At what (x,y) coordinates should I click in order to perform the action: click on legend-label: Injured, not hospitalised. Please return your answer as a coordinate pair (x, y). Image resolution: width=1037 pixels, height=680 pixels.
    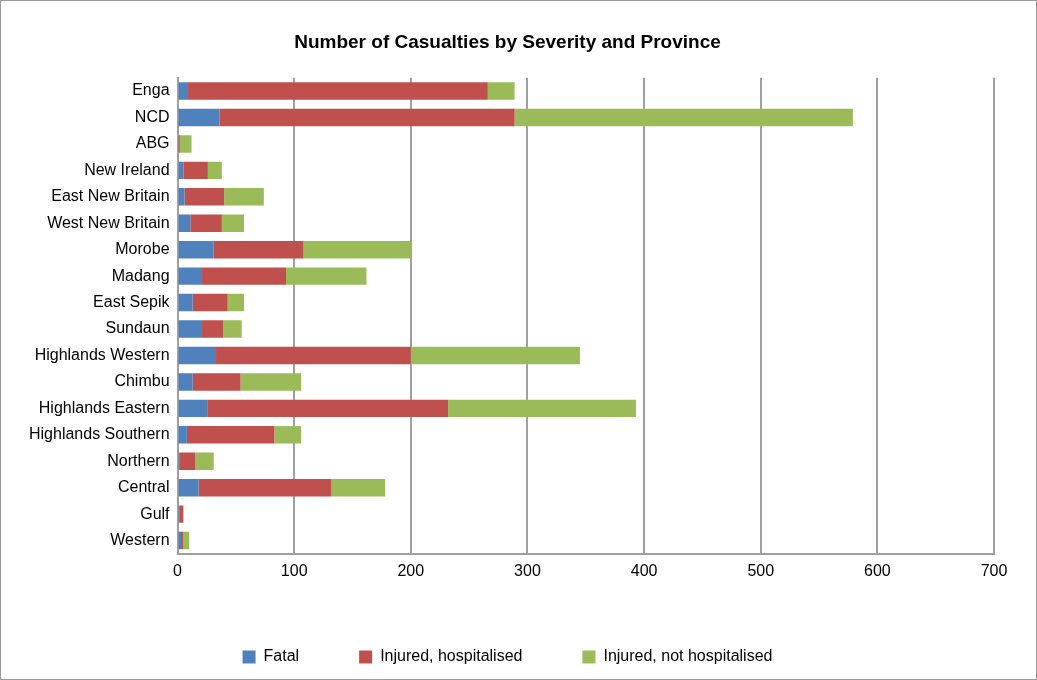
    Looking at the image, I should click on (688, 656).